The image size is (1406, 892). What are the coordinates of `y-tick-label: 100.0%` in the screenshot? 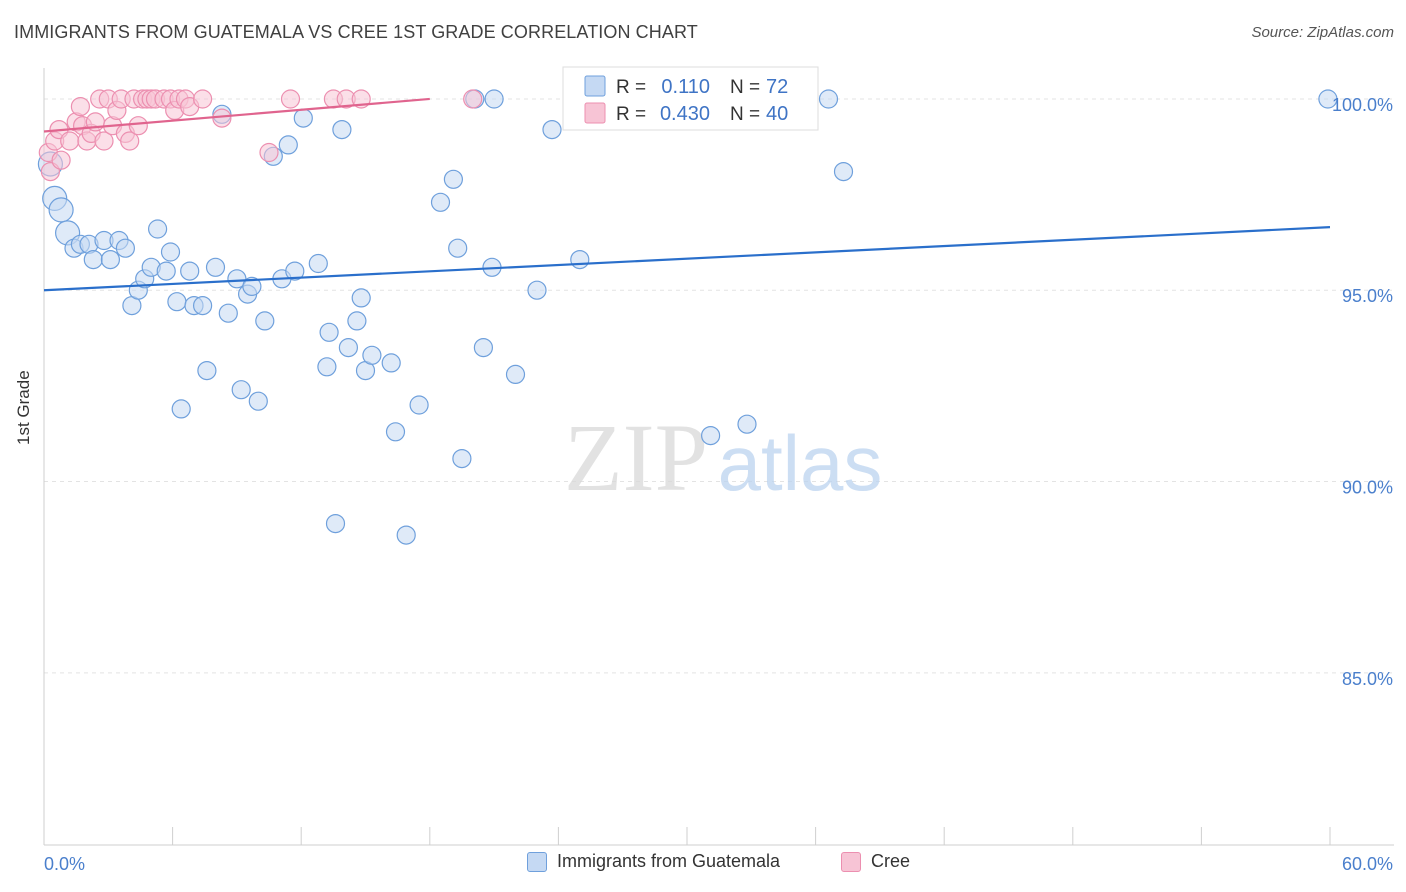 It's located at (1362, 105).